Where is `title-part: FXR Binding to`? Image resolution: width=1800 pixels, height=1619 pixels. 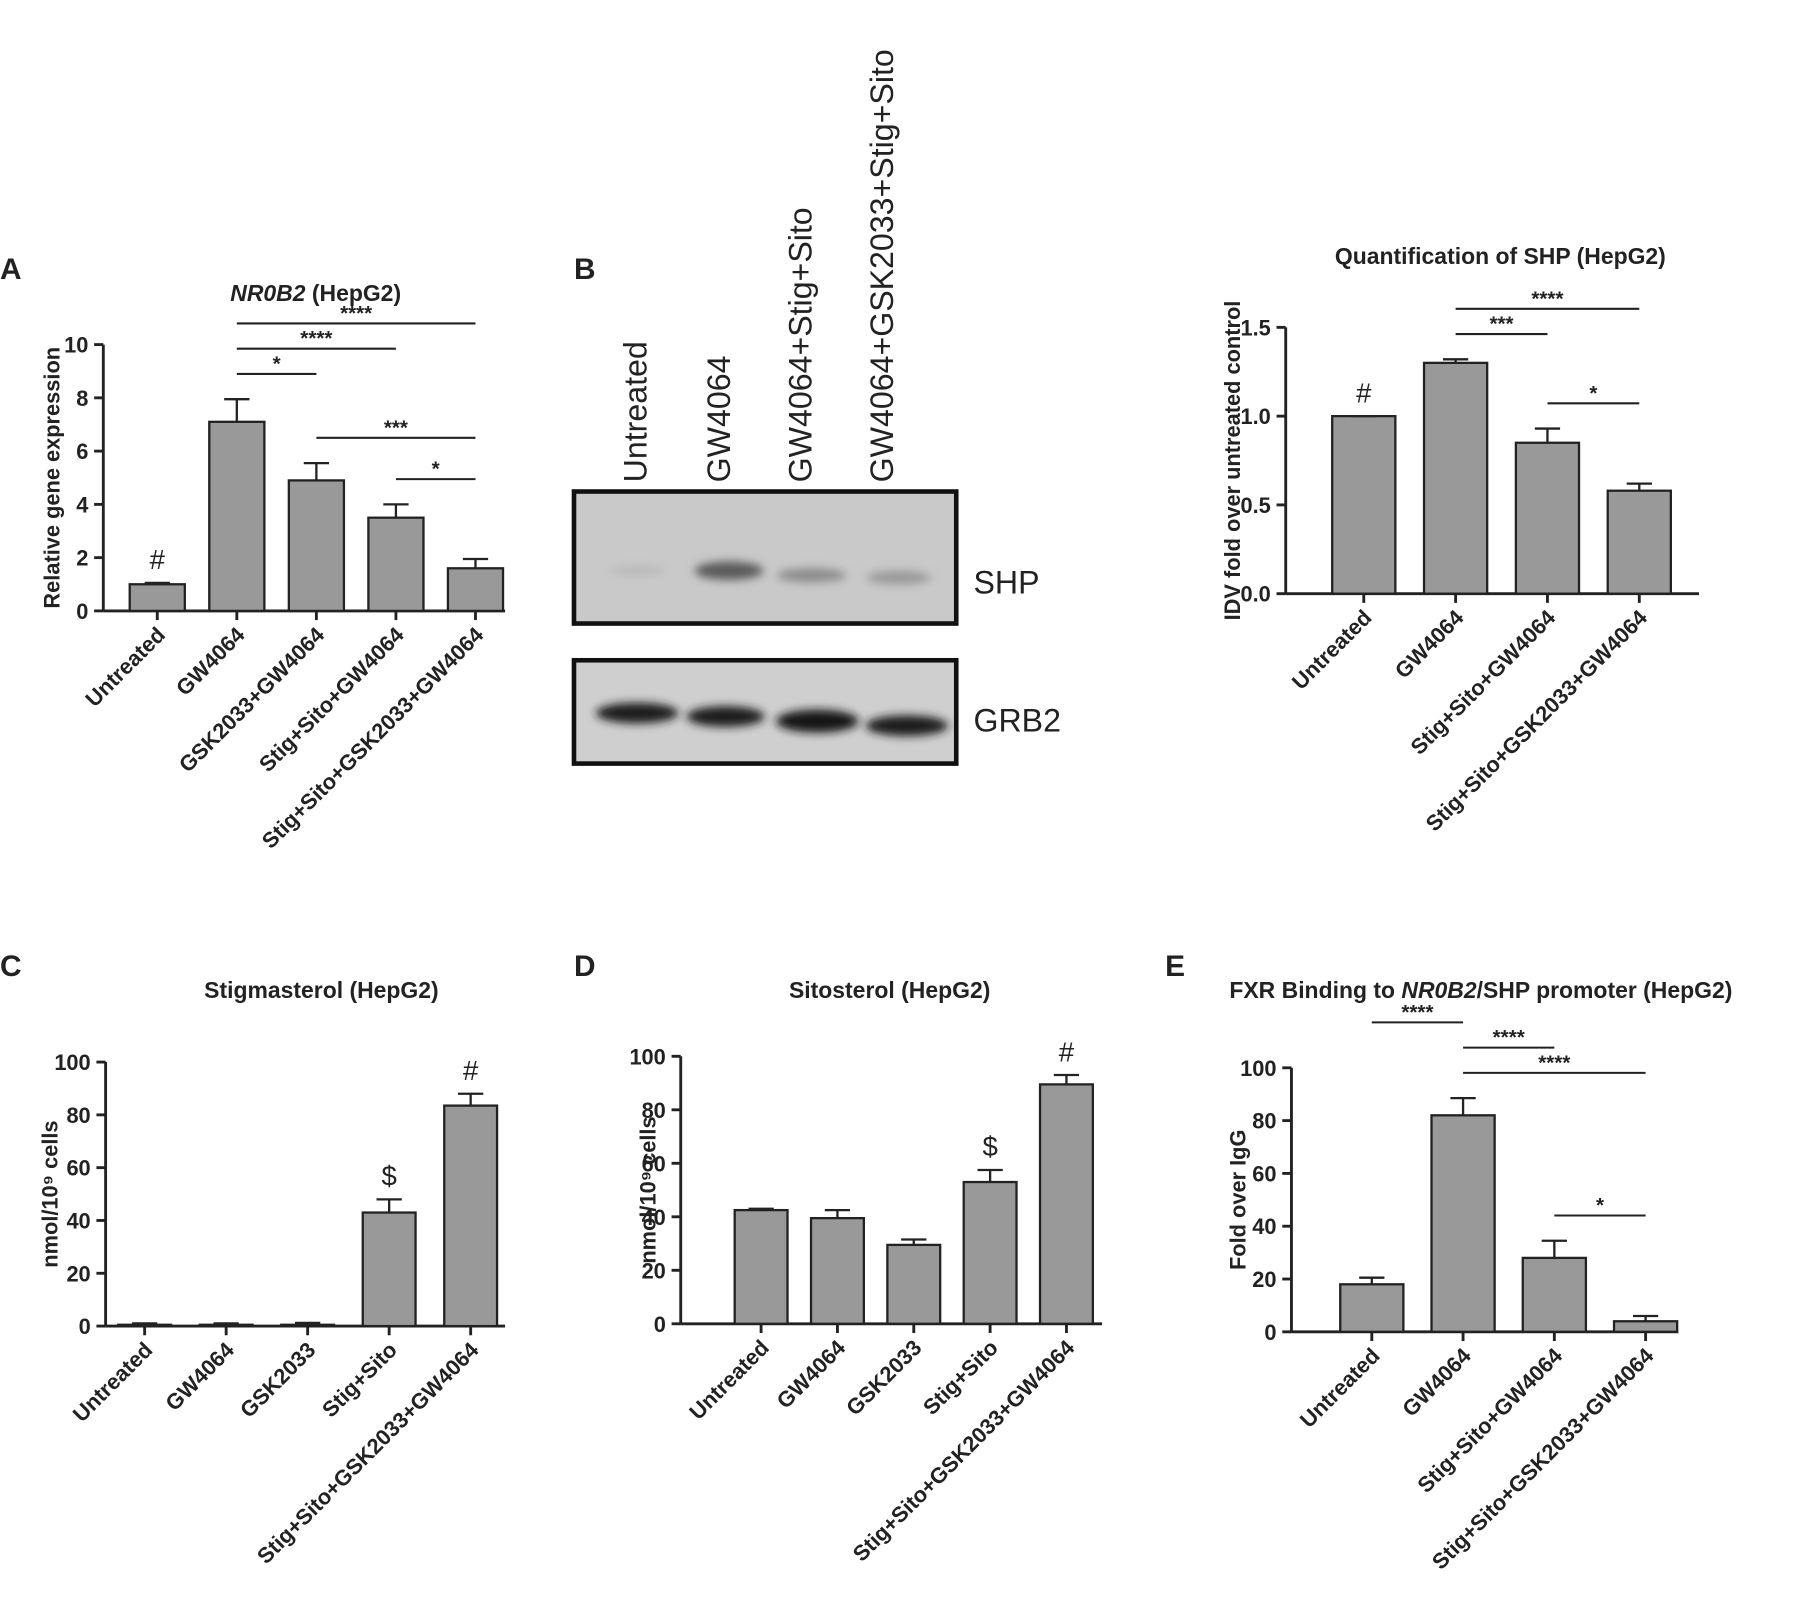
title-part: FXR Binding to is located at coordinates (1315, 990).